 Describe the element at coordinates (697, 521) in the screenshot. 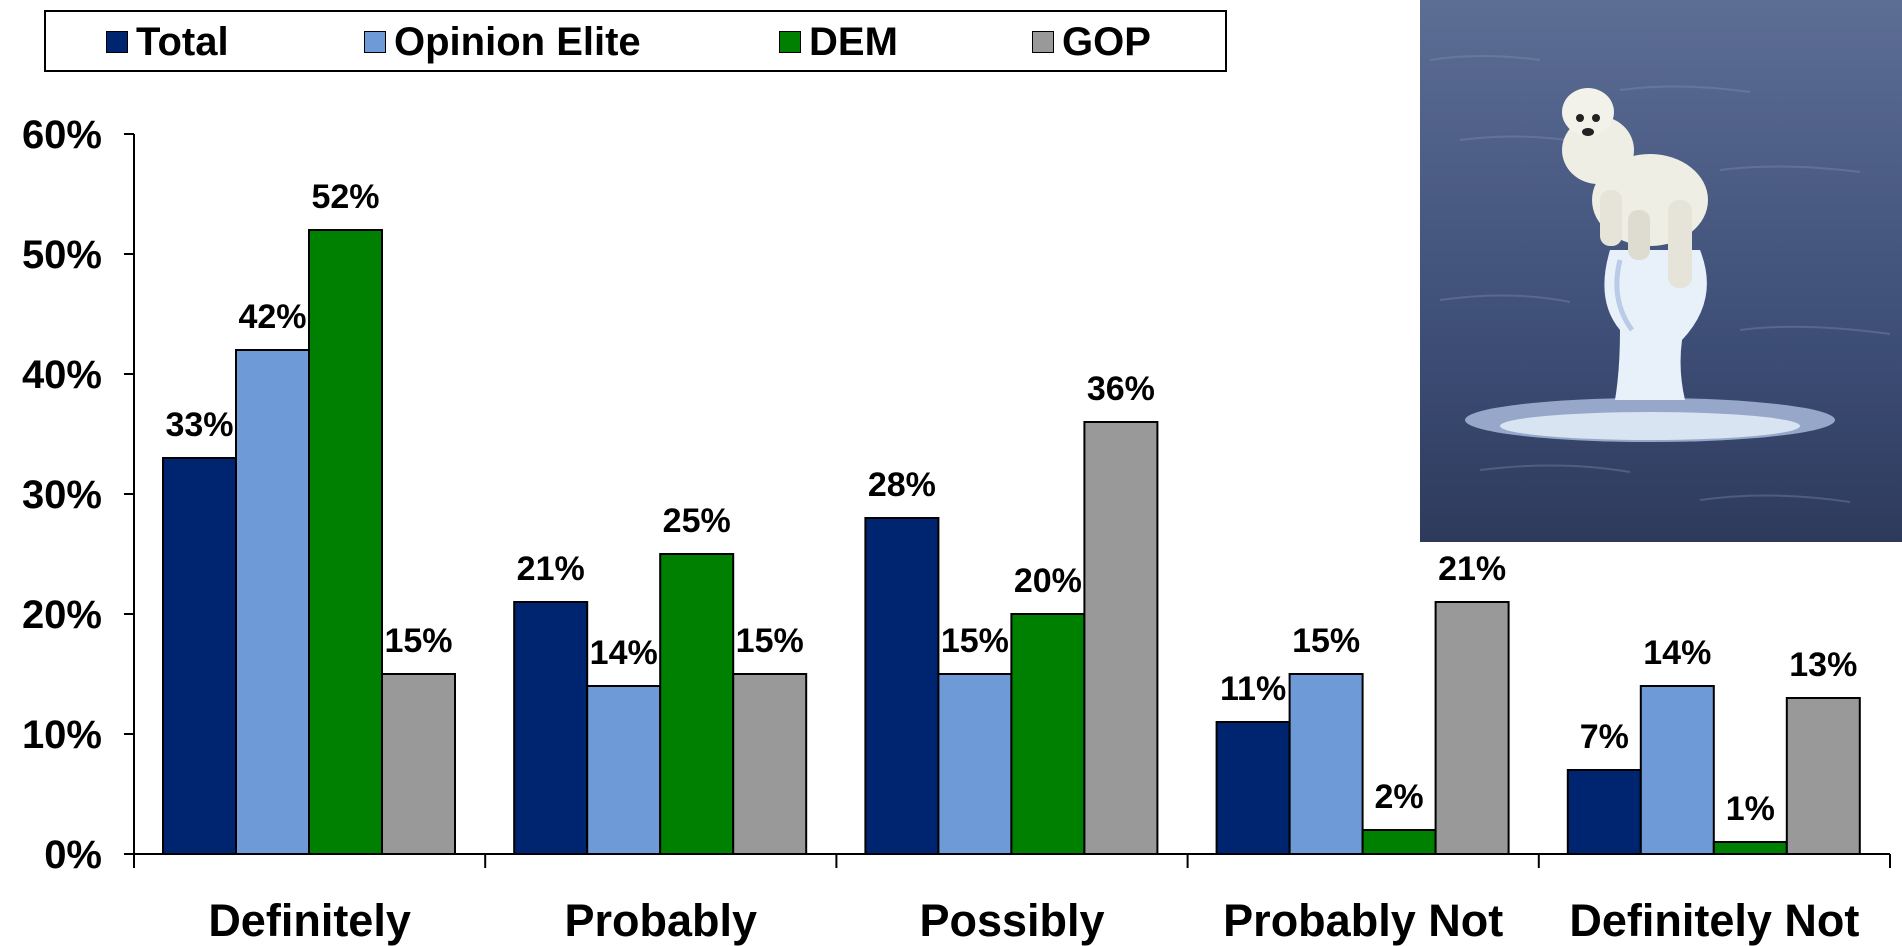

I see `data-label: 25%` at that location.